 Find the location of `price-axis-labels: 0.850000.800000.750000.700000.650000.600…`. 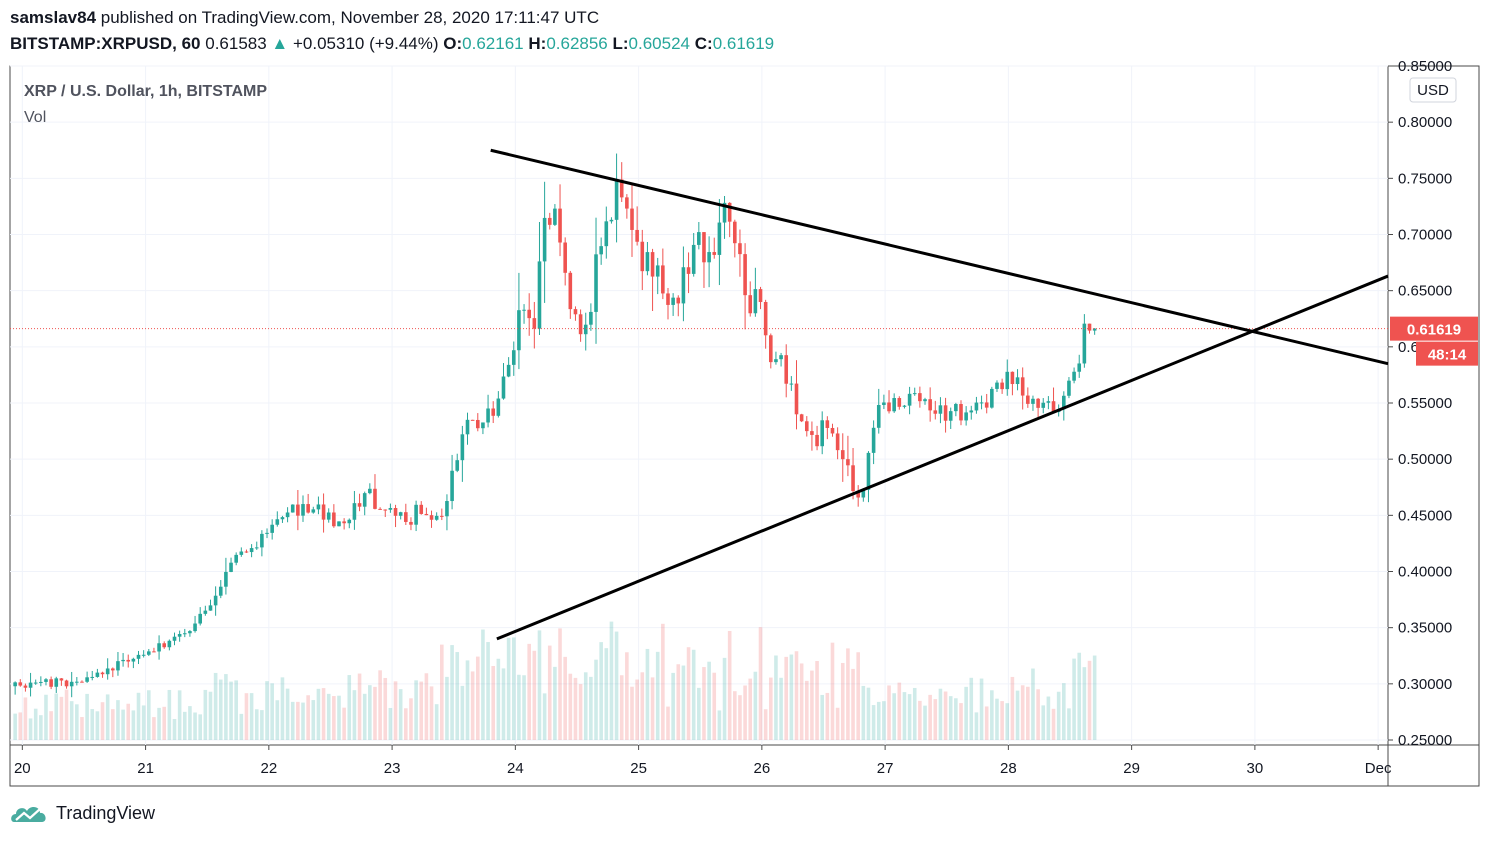

price-axis-labels: 0.850000.800000.750000.700000.650000.600… is located at coordinates (1420, 403).